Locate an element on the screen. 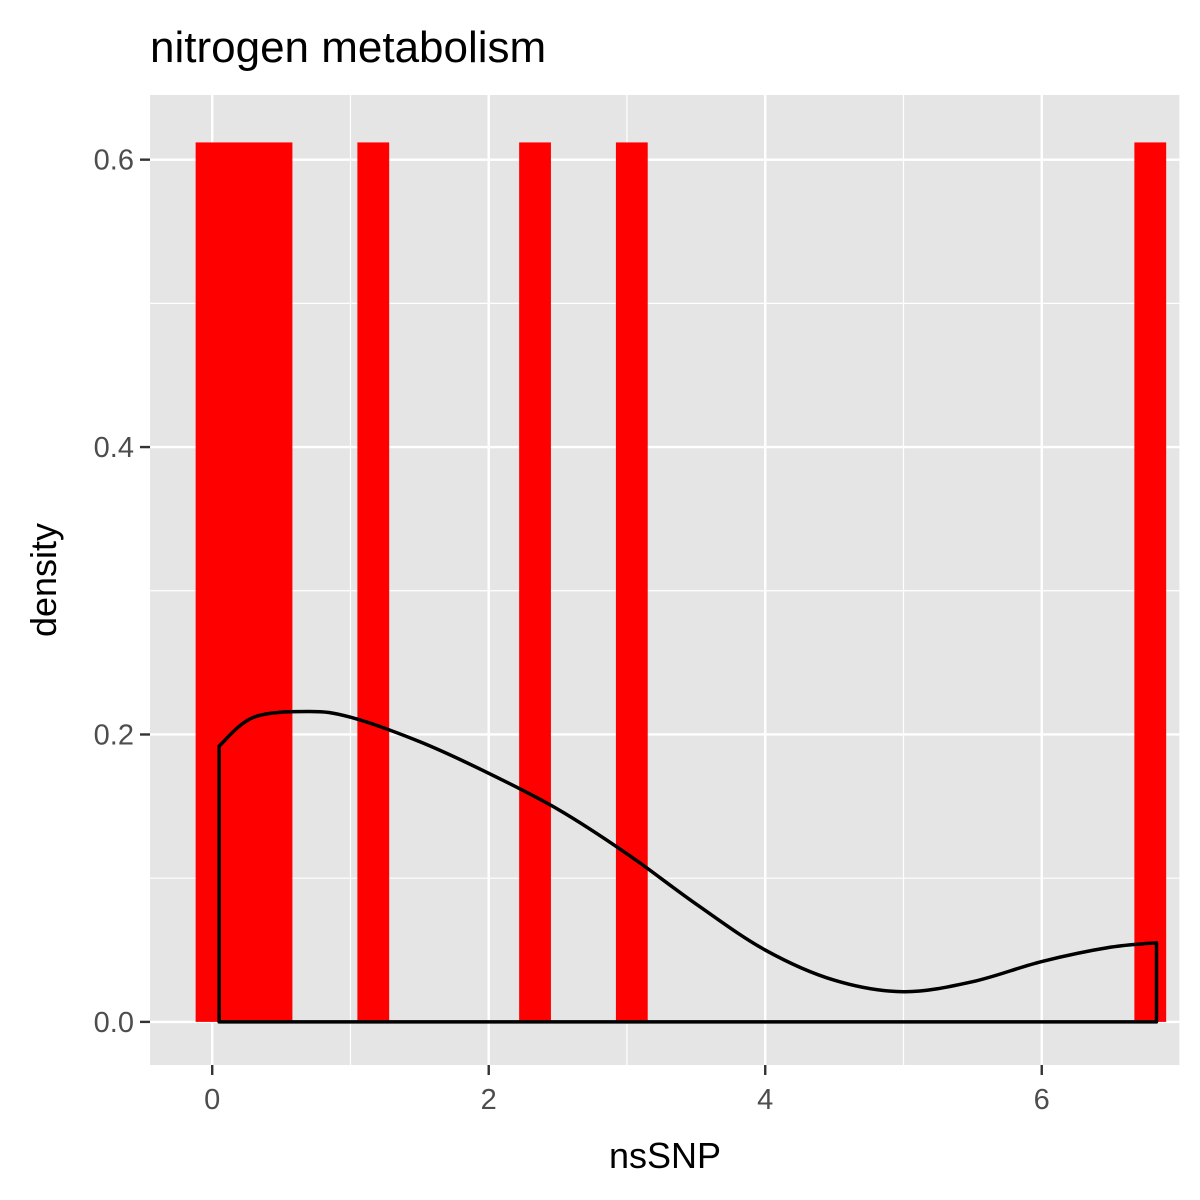  y-tick-label: 0.4 is located at coordinates (114, 448).